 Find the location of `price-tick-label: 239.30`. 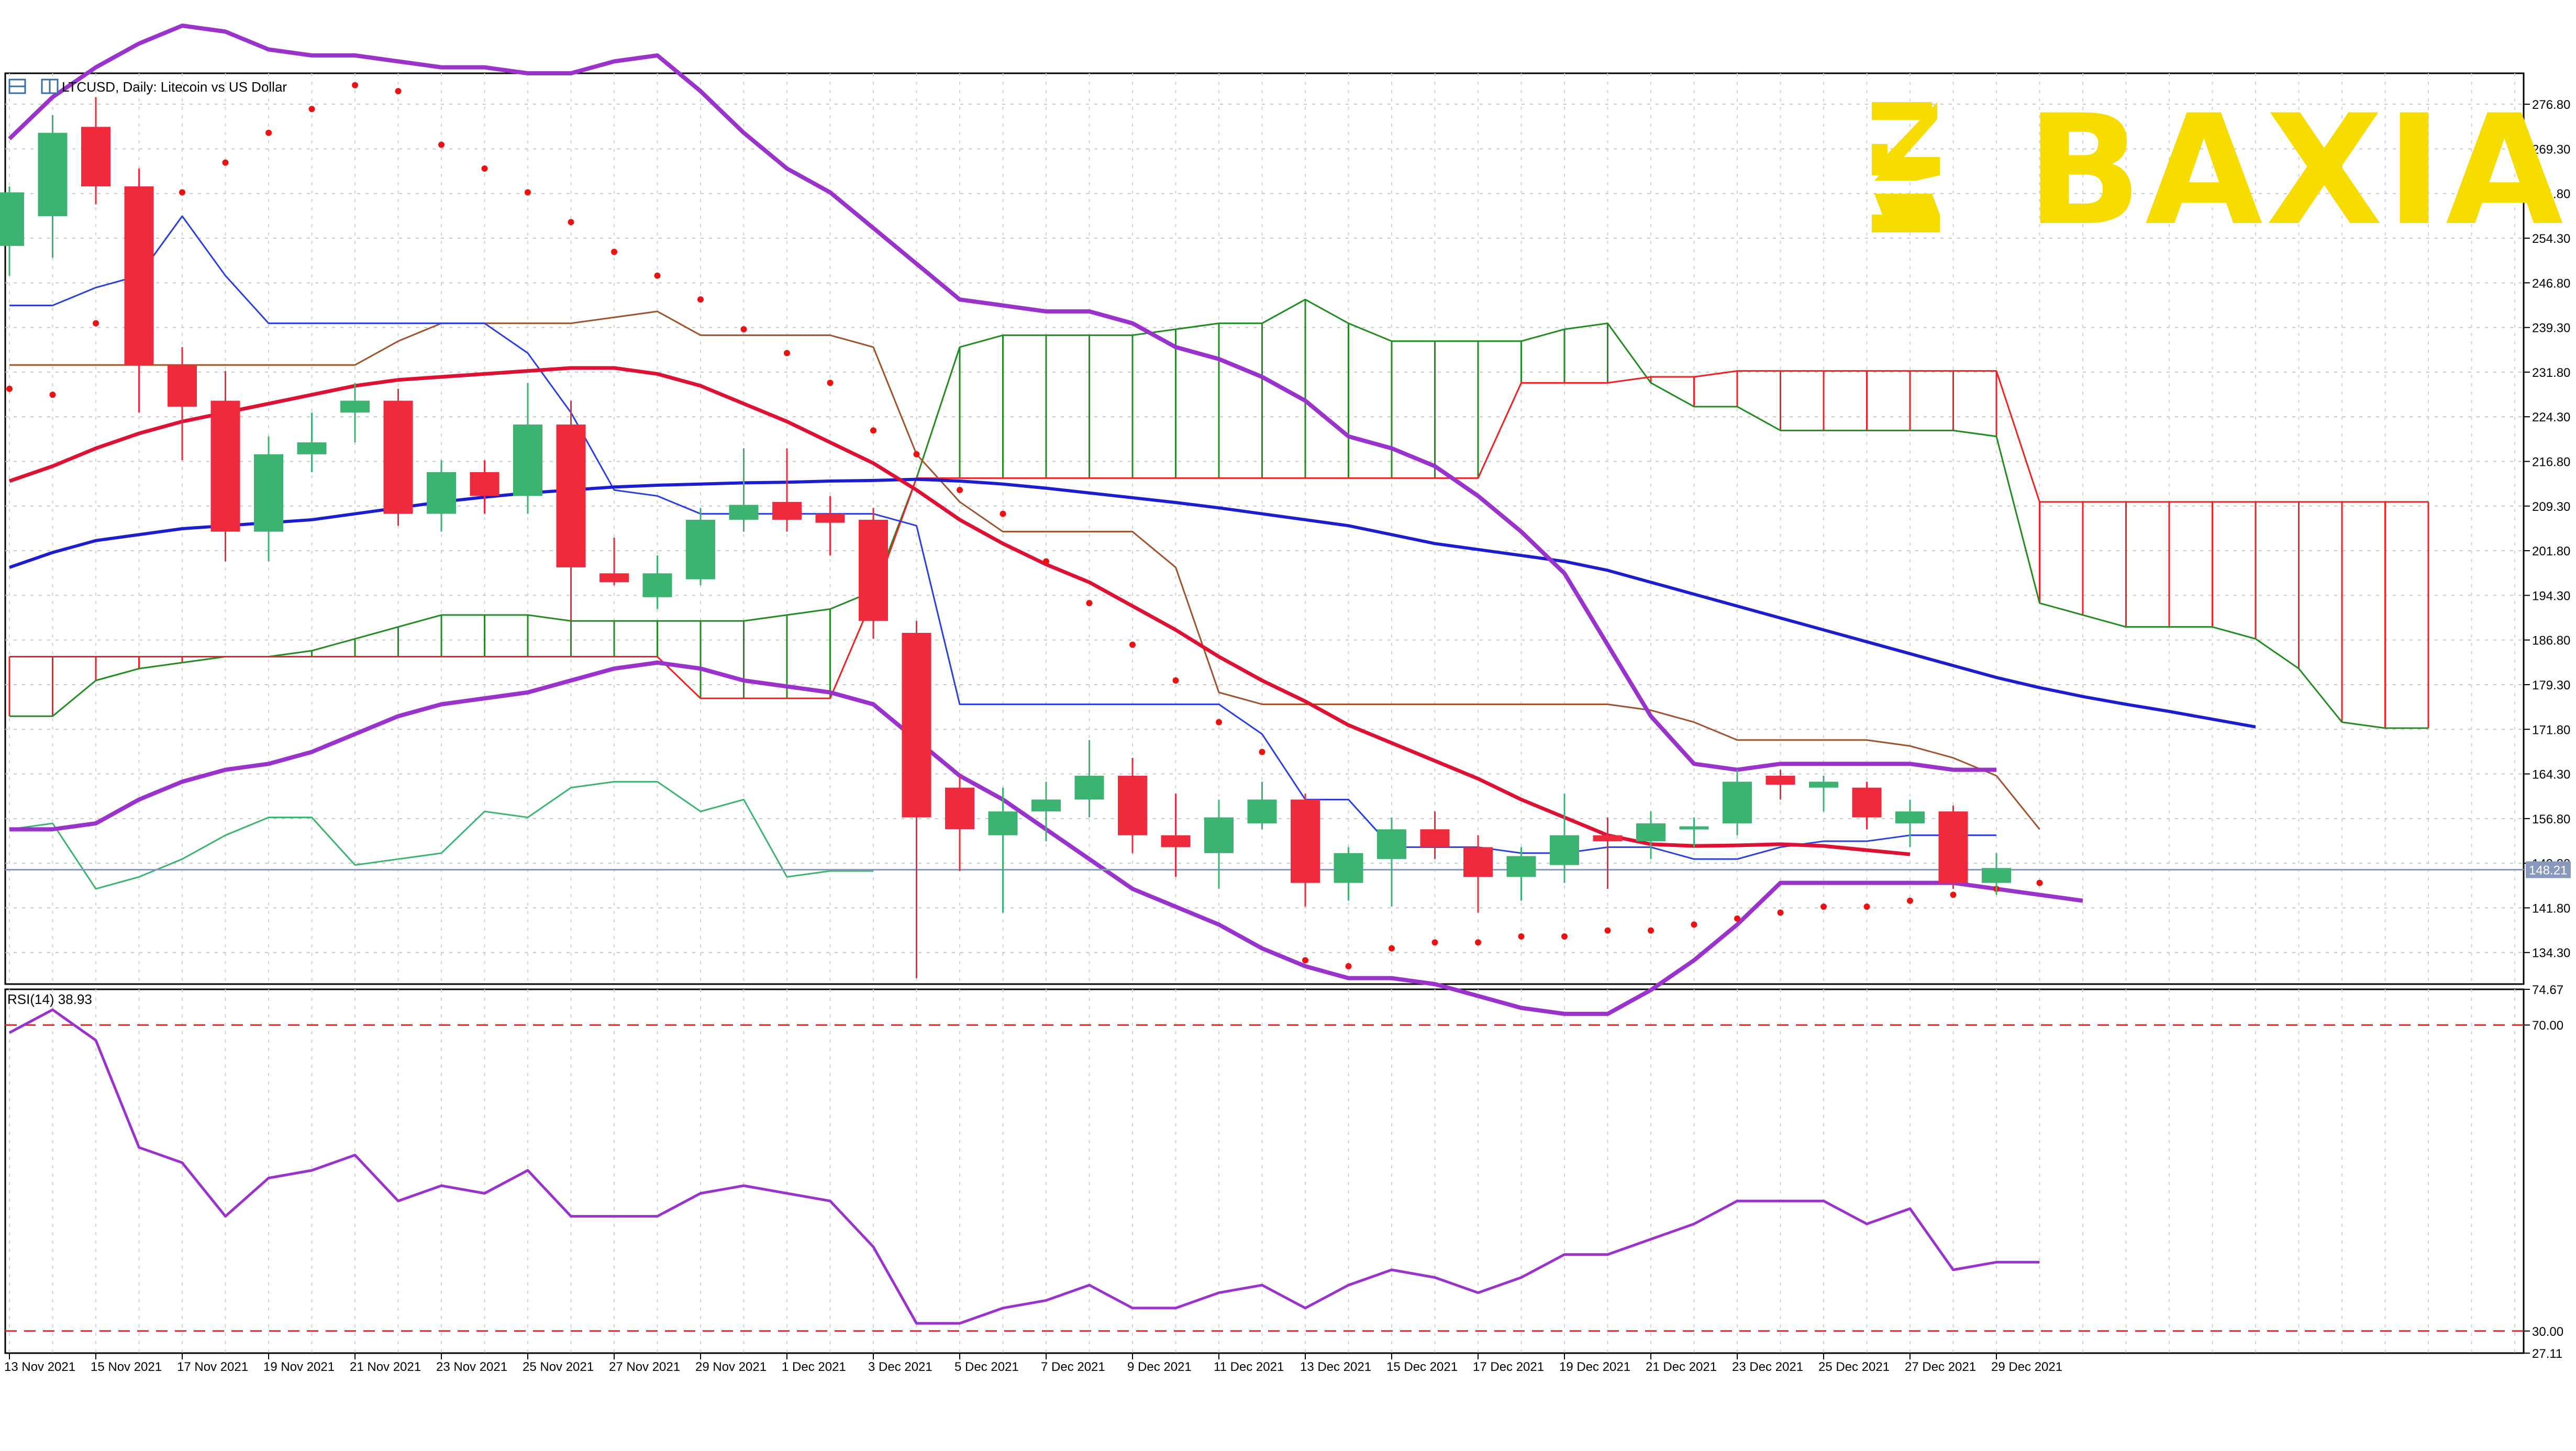

price-tick-label: 239.30 is located at coordinates (2551, 329).